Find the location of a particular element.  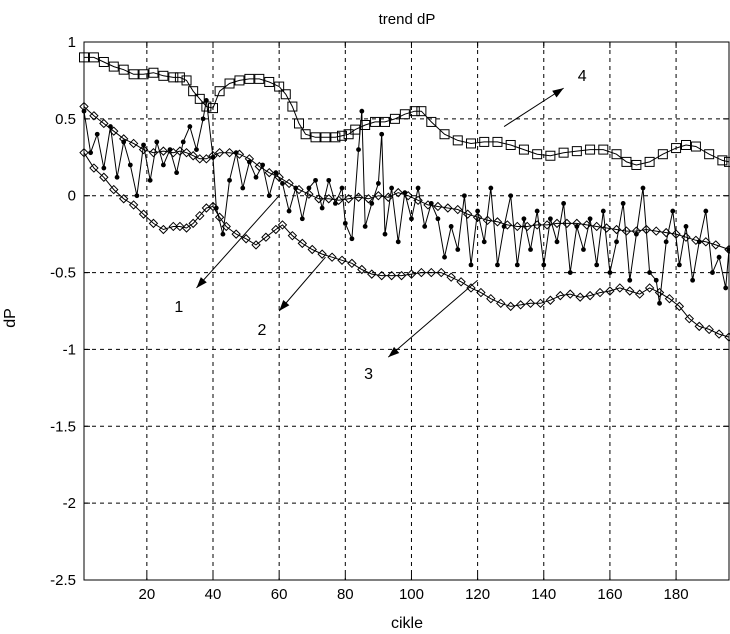

x-tick-label: 40 is located at coordinates (213, 594).